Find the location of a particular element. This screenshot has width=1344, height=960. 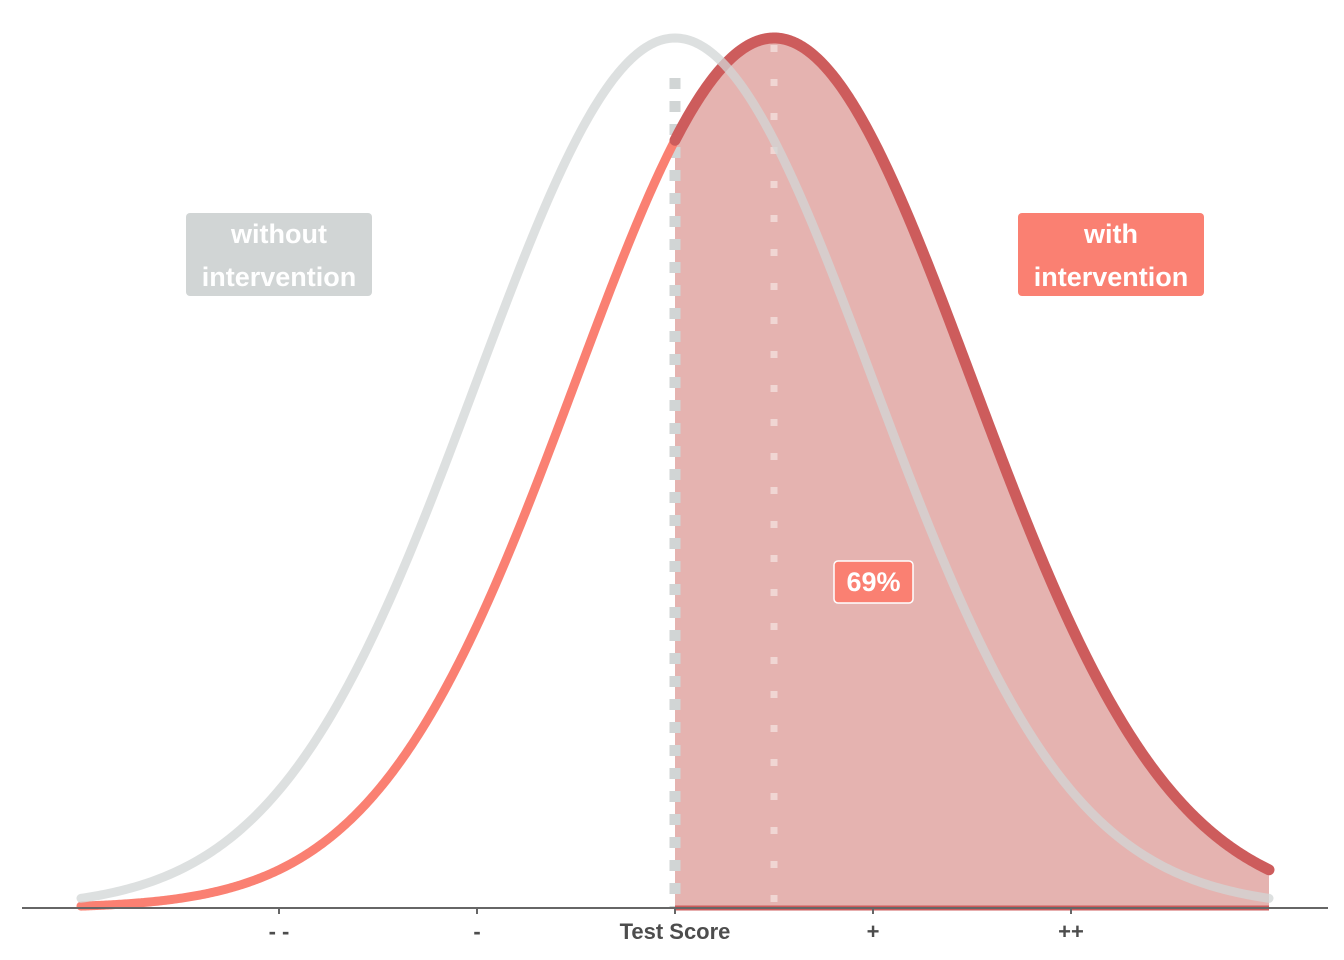

without-label-line2: intervention is located at coordinates (279, 277).